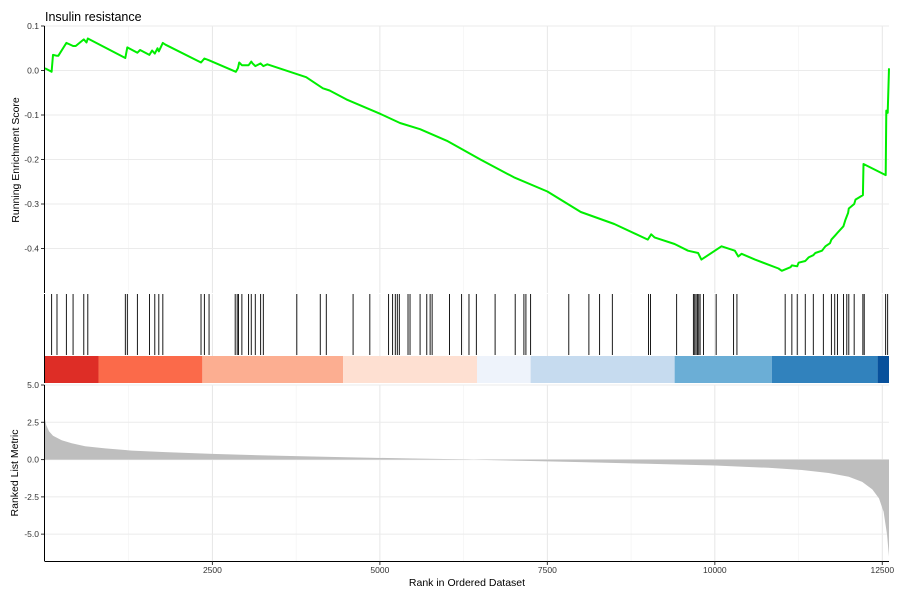 The image size is (900, 600). I want to click on x-axis-label: Rank in Ordered Dataset, so click(467, 583).